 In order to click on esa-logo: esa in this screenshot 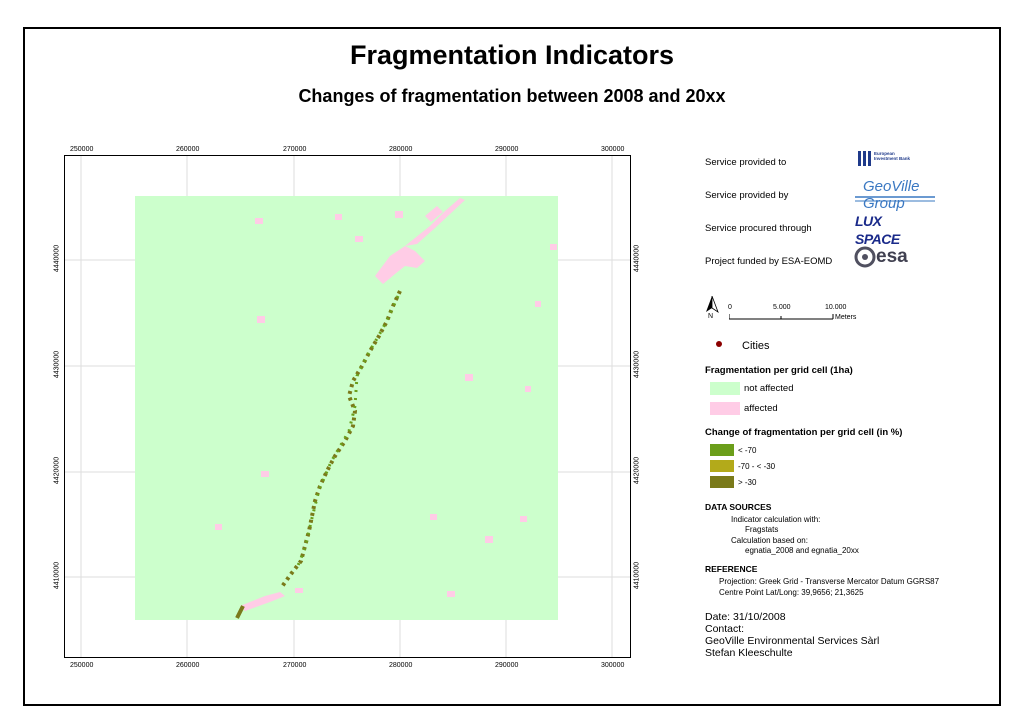, I will do `click(886, 258)`.